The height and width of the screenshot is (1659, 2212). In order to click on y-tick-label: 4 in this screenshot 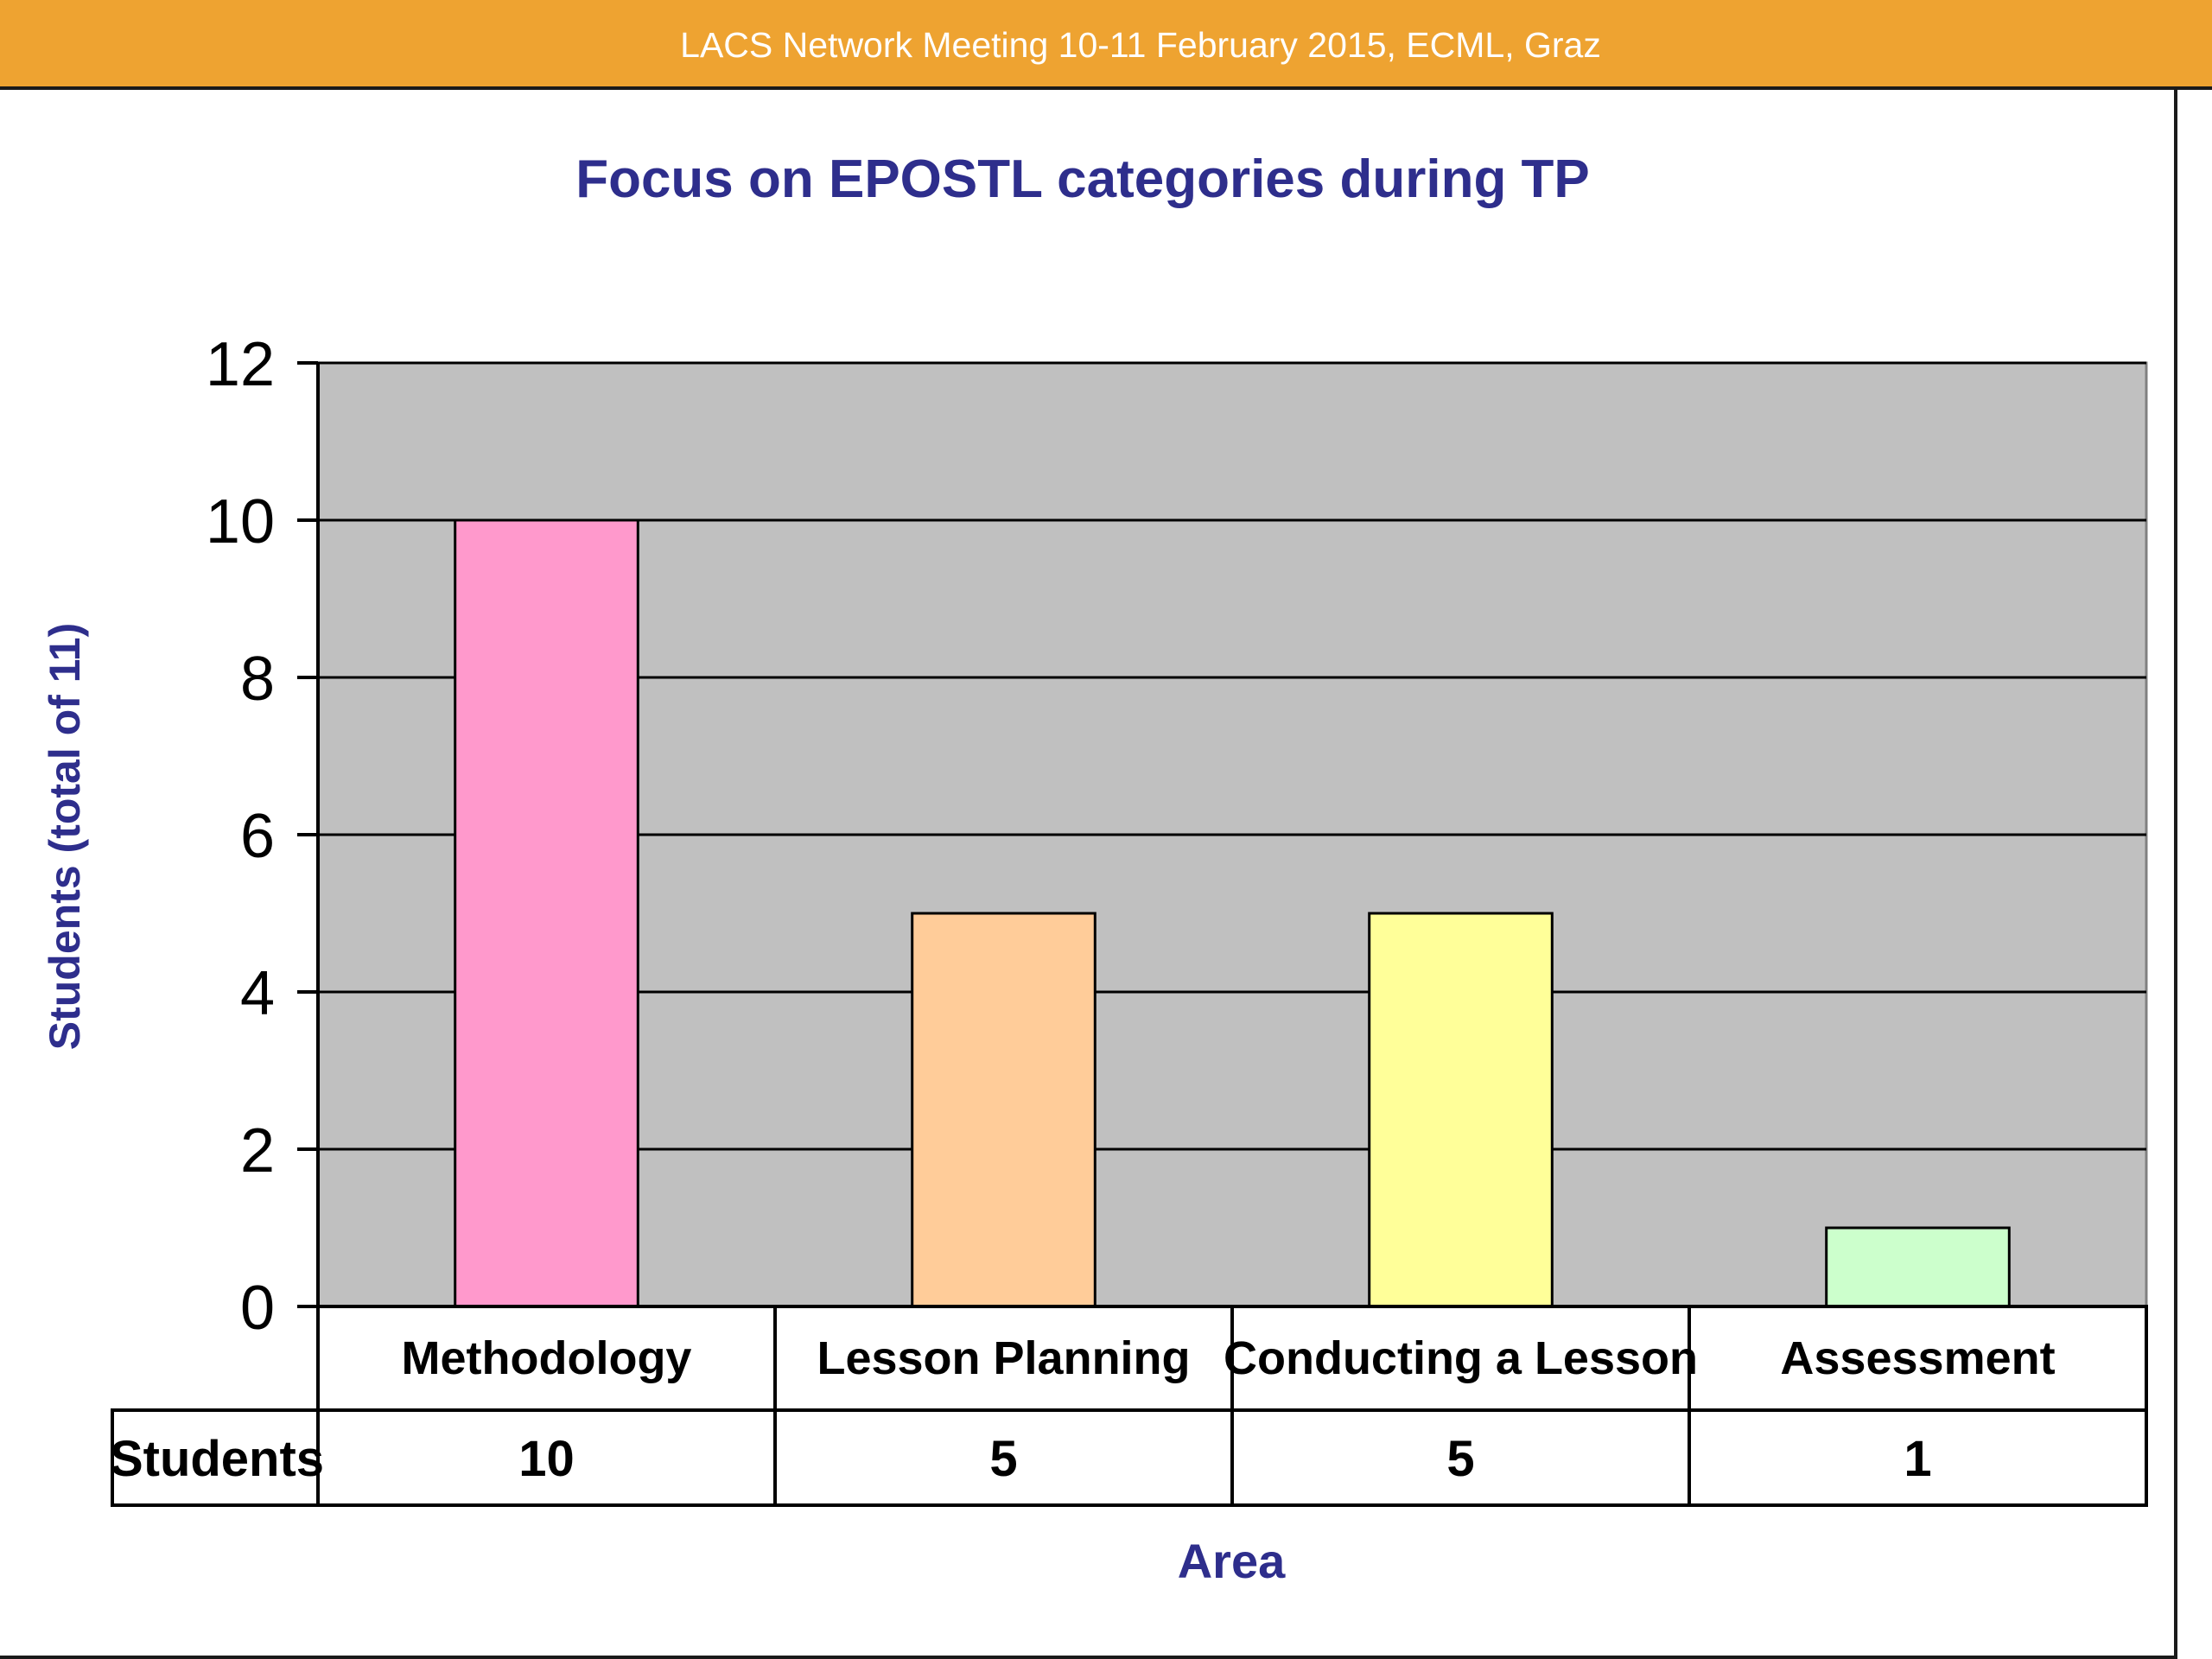, I will do `click(257, 994)`.